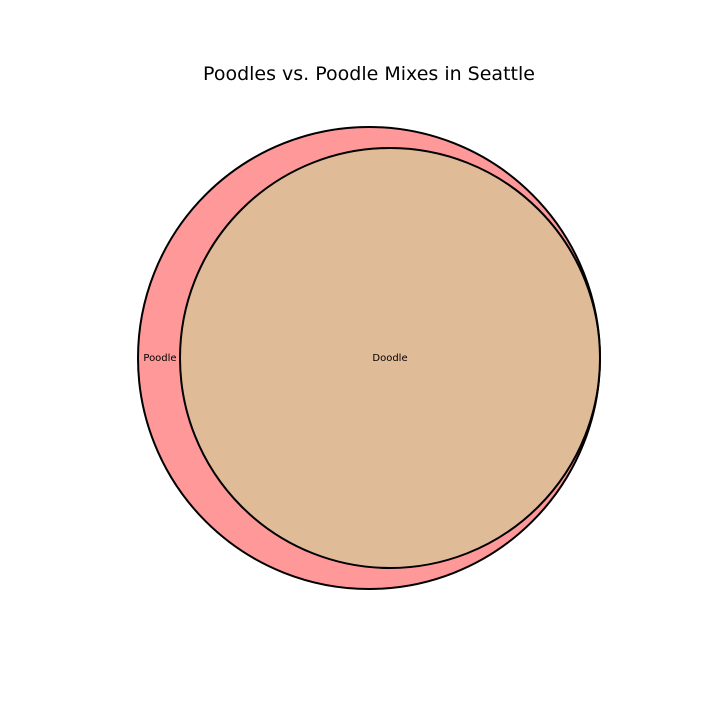 This screenshot has width=720, height=720. Describe the element at coordinates (369, 74) in the screenshot. I see `diagram-title: Poodles vs. Poodle Mixes in Seattle` at that location.